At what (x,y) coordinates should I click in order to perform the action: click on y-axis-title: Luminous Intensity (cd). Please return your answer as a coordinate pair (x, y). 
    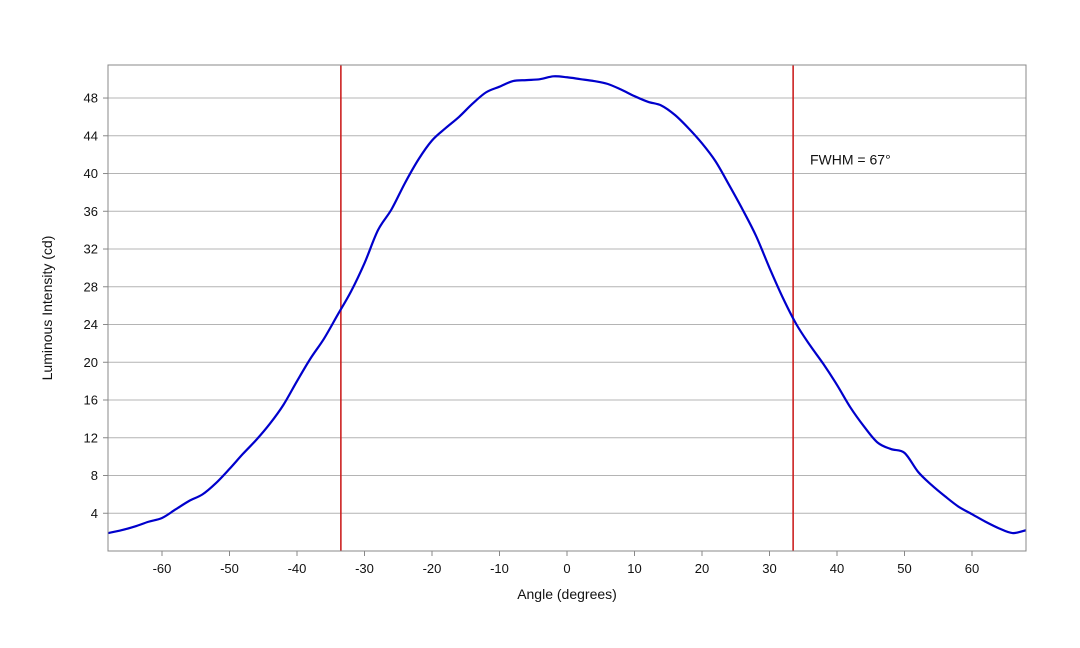
    Looking at the image, I should click on (47, 308).